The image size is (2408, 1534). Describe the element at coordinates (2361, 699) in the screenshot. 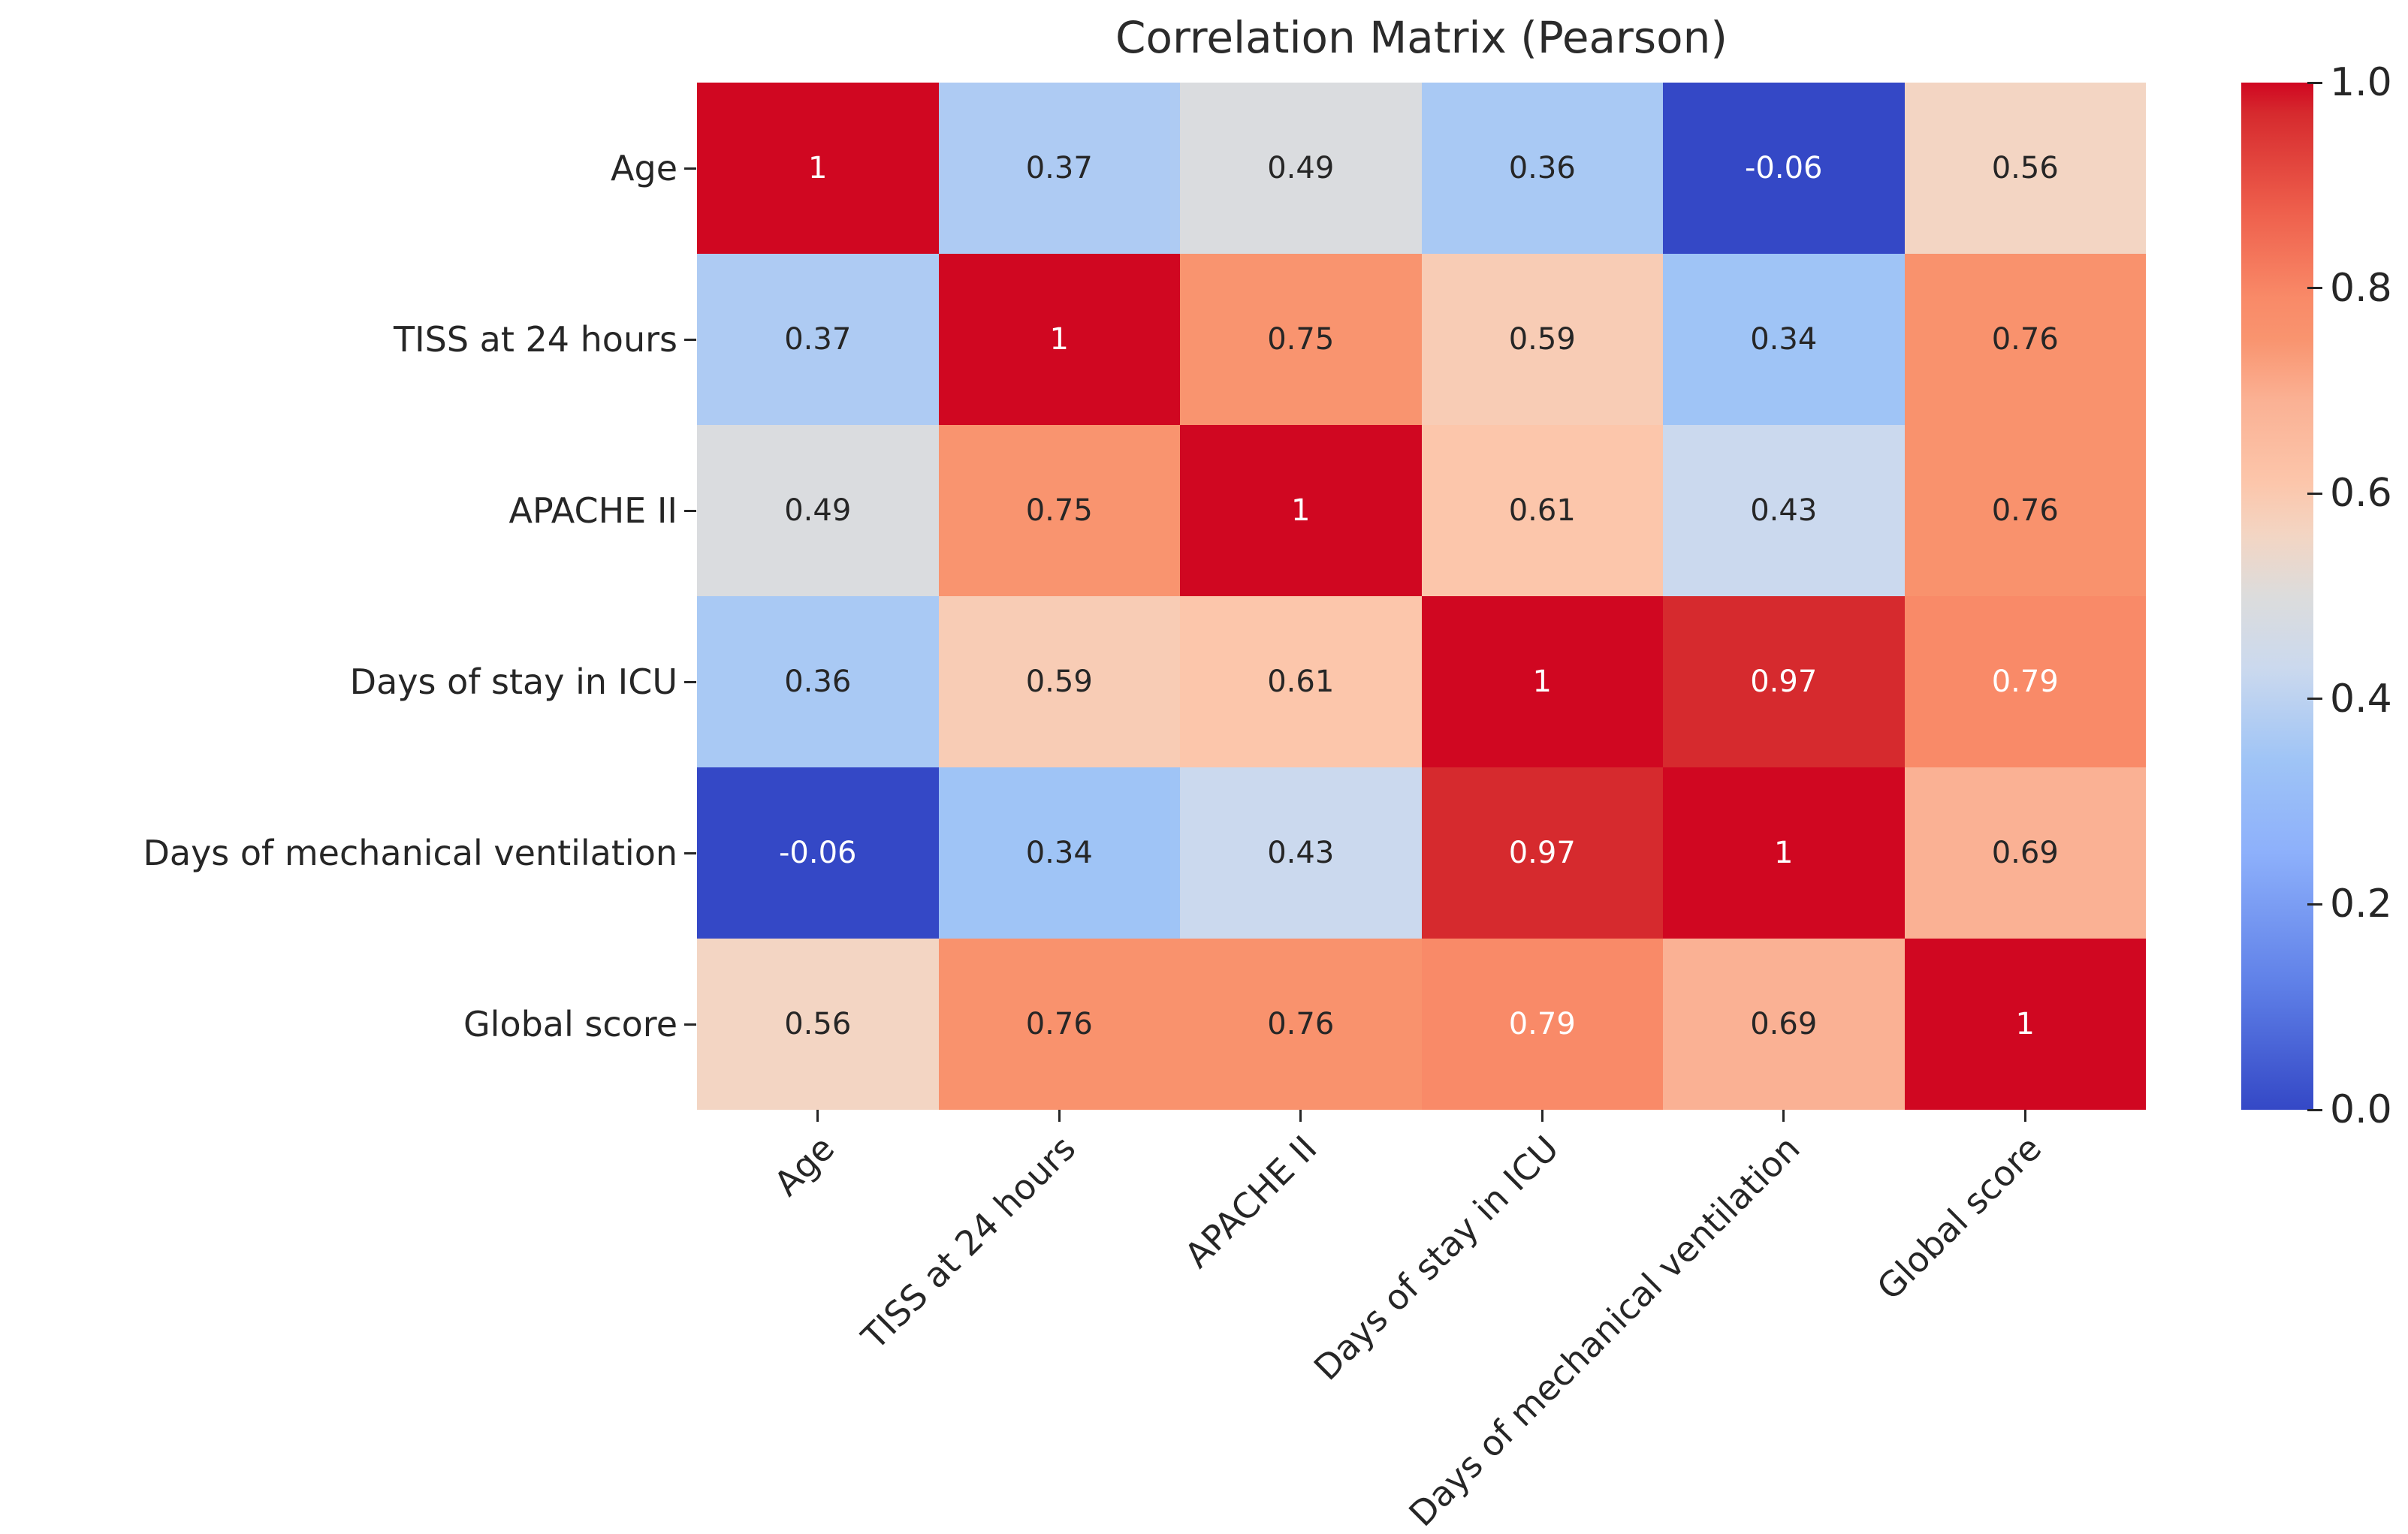

I see `colorbar-tick-label: 0.4` at that location.